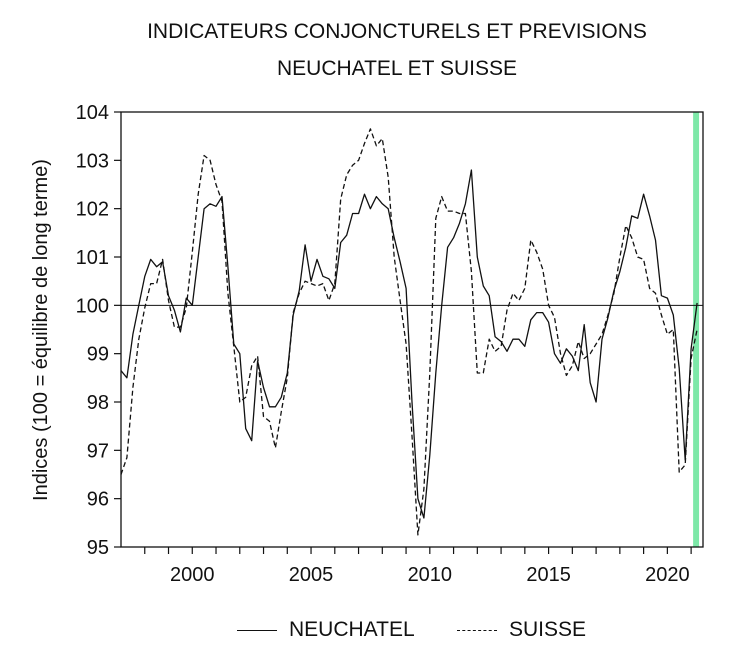  I want to click on forecast-band-layer, so click(696, 329).